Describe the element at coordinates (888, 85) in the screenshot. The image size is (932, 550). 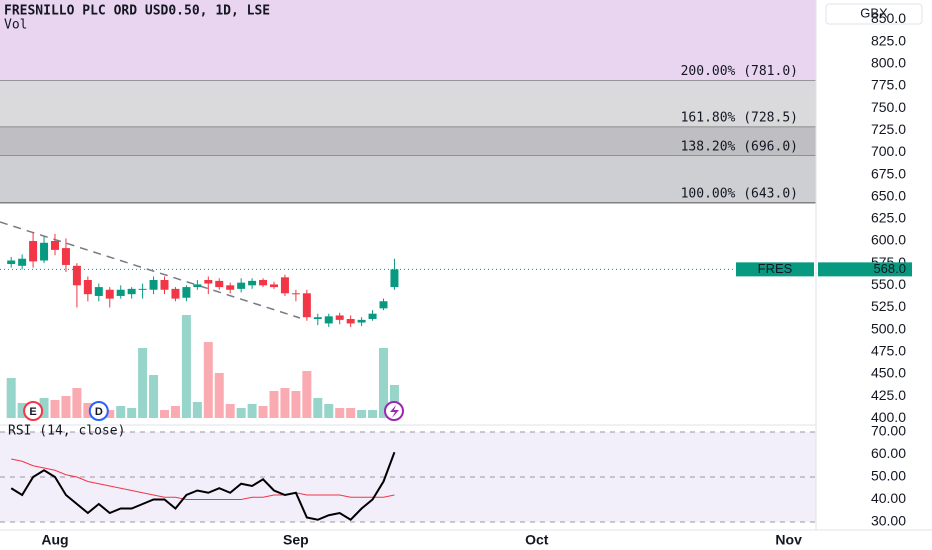
I see `y-tick-label: 775.0` at that location.